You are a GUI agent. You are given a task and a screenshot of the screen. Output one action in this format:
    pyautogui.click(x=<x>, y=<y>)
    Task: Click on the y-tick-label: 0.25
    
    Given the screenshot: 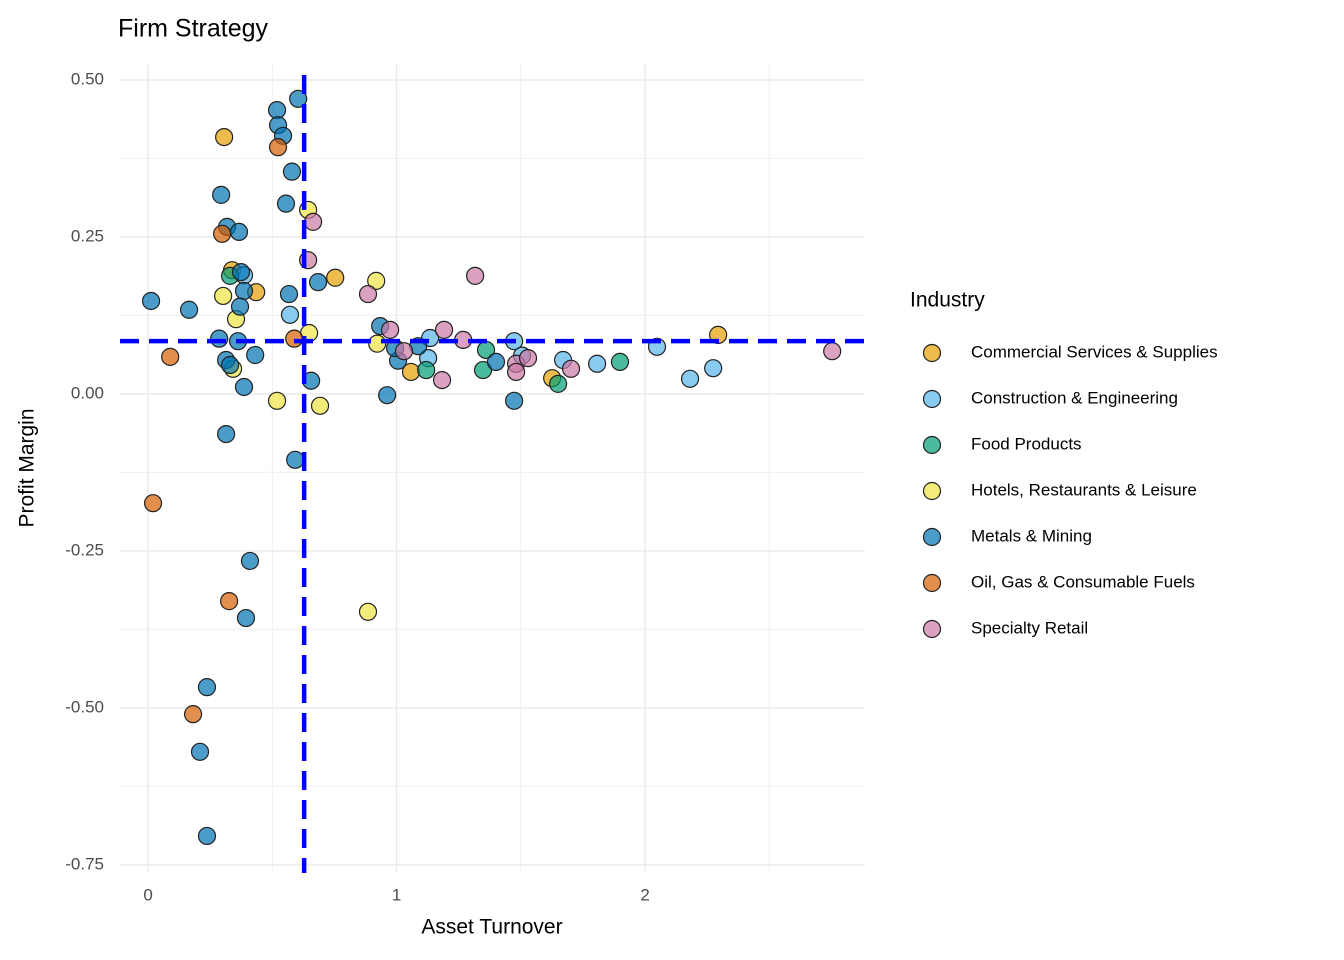 What is the action you would take?
    pyautogui.click(x=87, y=235)
    